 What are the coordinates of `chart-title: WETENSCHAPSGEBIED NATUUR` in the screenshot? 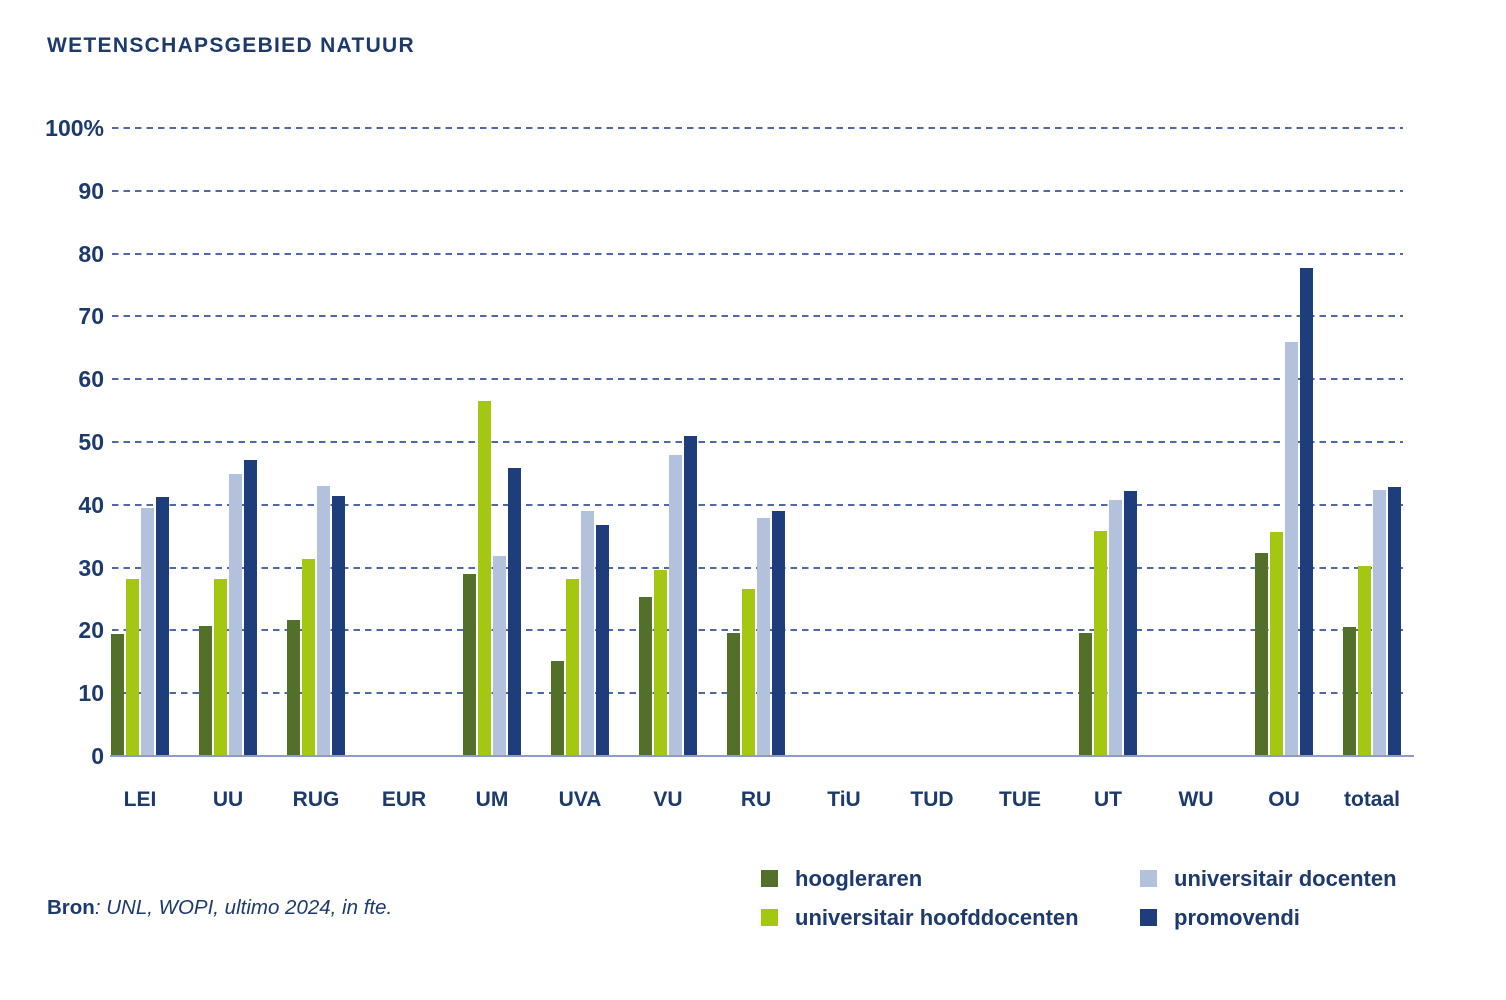 It's located at (231, 45).